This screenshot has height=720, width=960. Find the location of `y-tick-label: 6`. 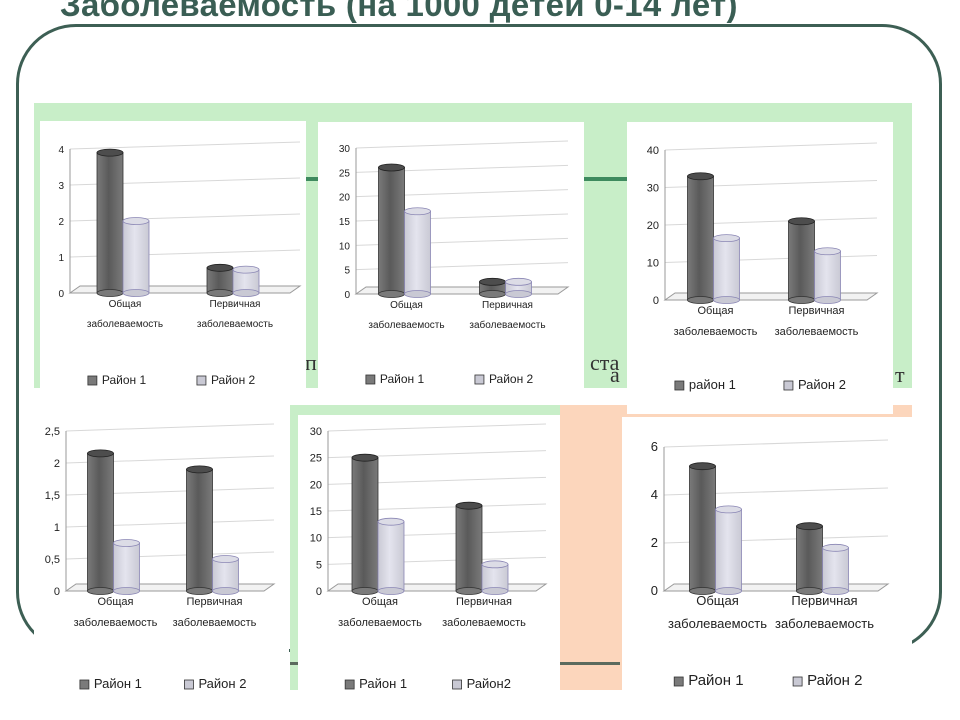

y-tick-label: 6 is located at coordinates (654, 446).